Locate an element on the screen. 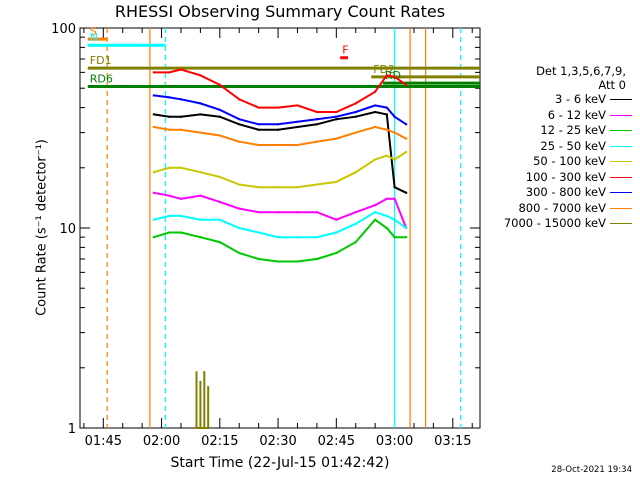 This screenshot has height=480, width=640. x-tick-label: 02:45 is located at coordinates (336, 441).